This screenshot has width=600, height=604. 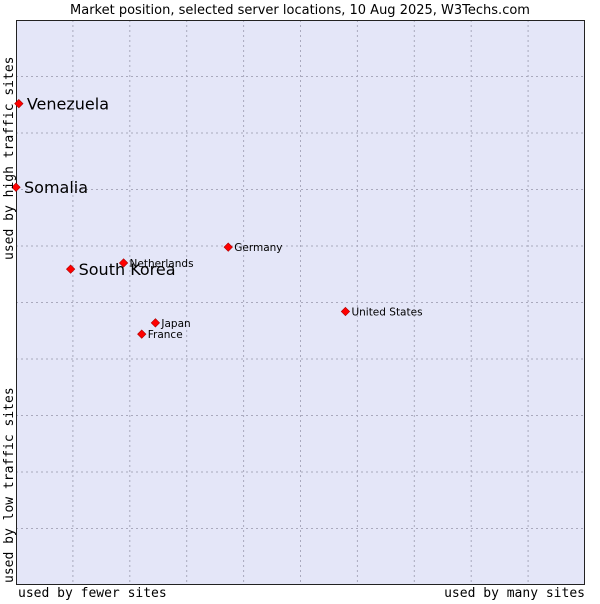 I want to click on data-point-venezuela: Venezuela, so click(x=61, y=104).